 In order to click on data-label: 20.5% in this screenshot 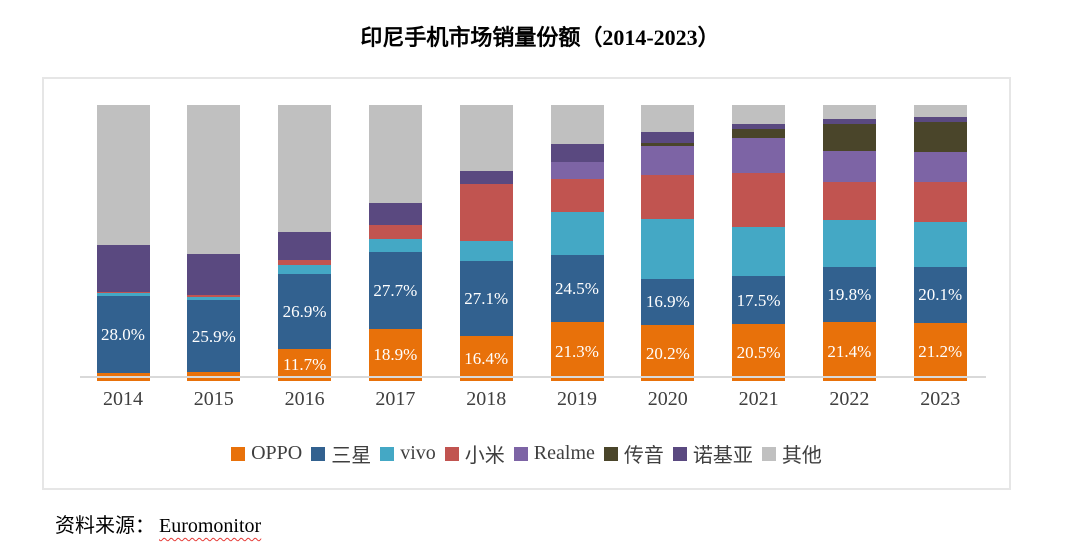, I will do `click(758, 353)`.